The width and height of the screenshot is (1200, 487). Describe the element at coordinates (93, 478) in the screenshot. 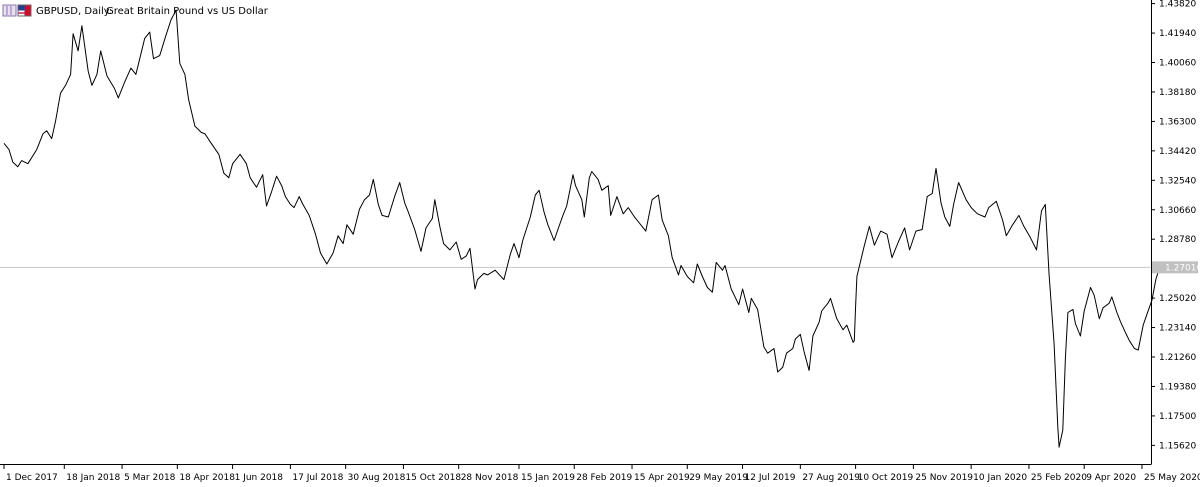

I see `x-tick-label: 18 Jan 2018` at that location.